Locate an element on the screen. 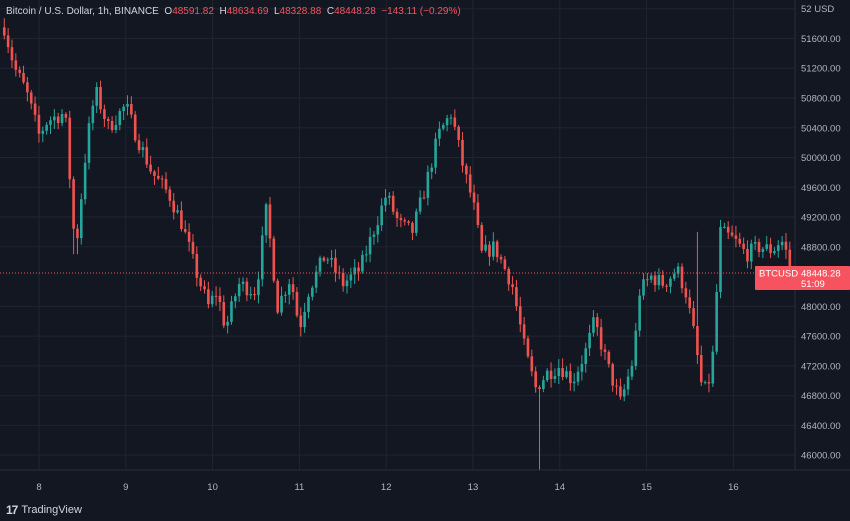 The width and height of the screenshot is (850, 521). time-tick-label: 11 is located at coordinates (299, 487).